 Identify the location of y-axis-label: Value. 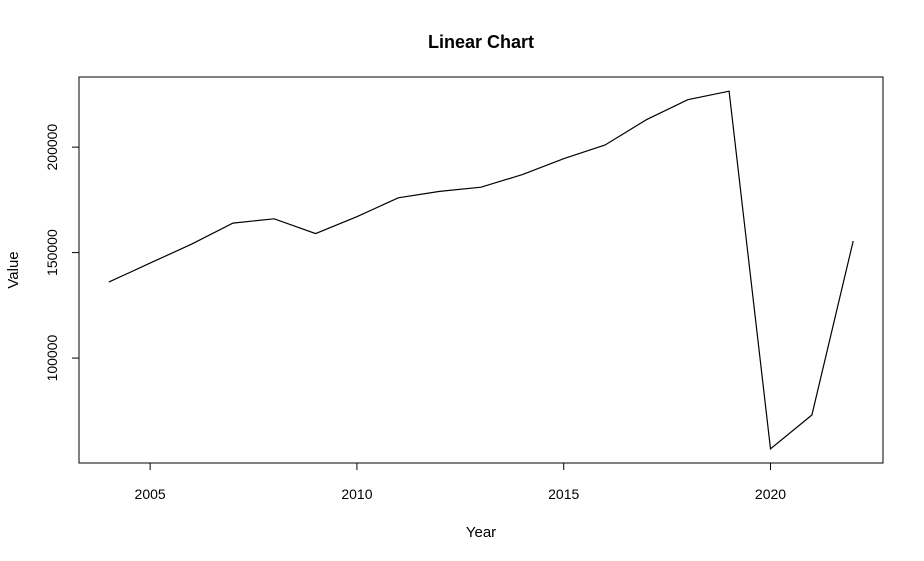
(13, 269).